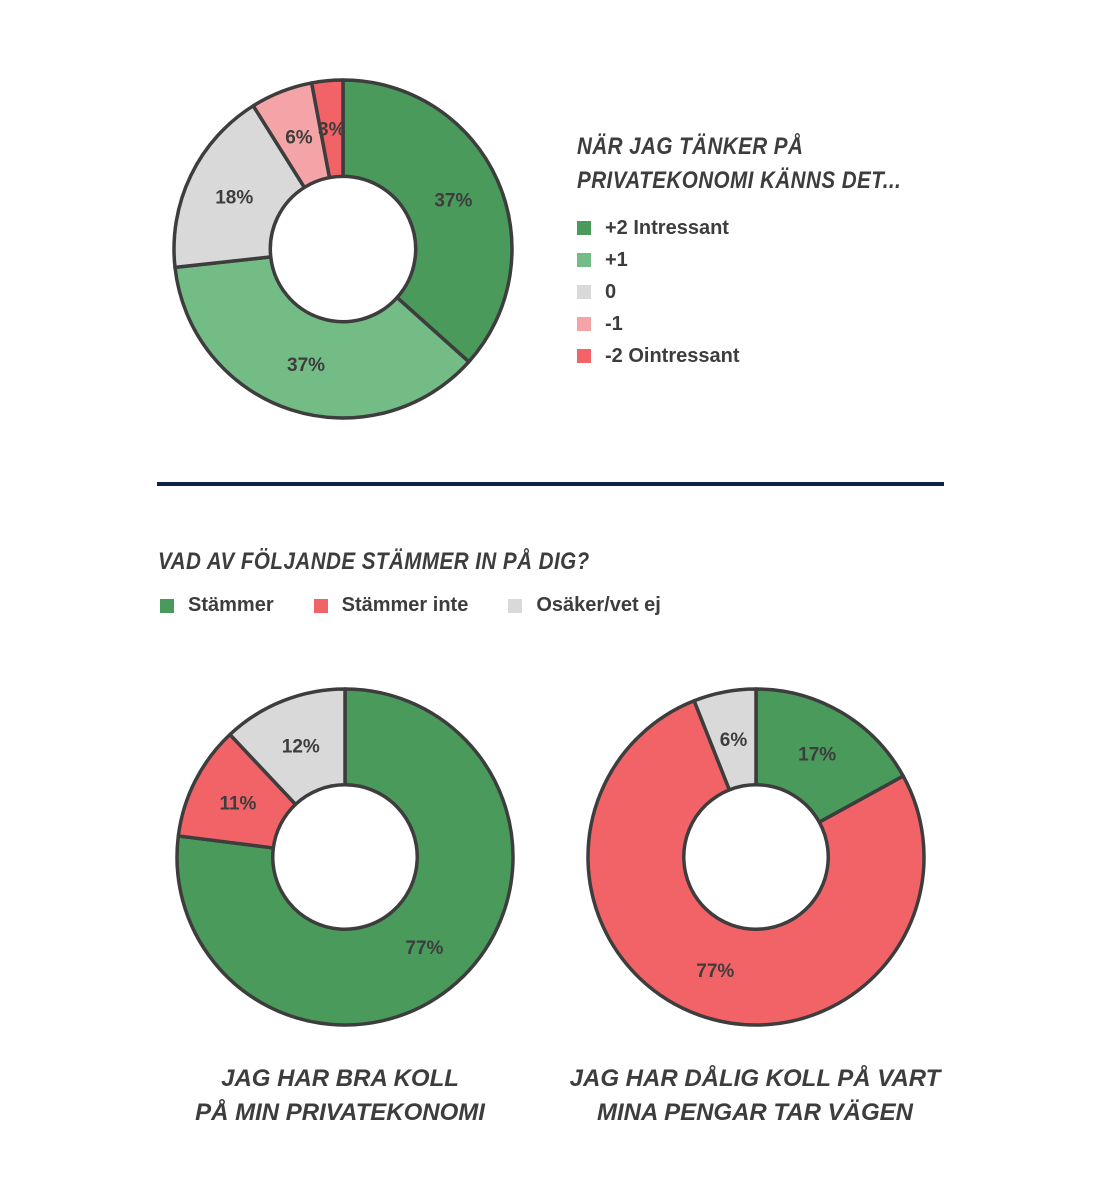  Describe the element at coordinates (237, 803) in the screenshot. I see `slice-data-label: 11%` at that location.